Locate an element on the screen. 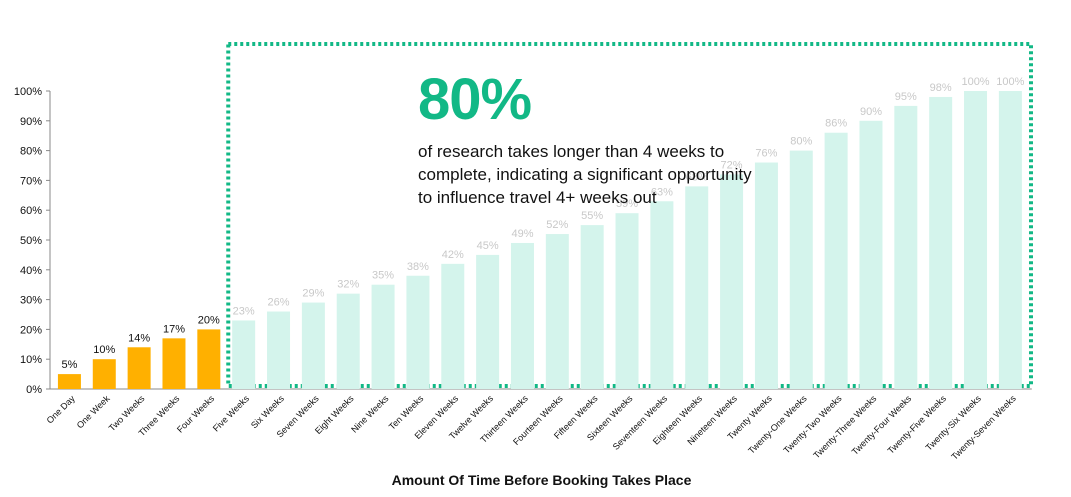  y-tick-label: 40% is located at coordinates (31, 271).